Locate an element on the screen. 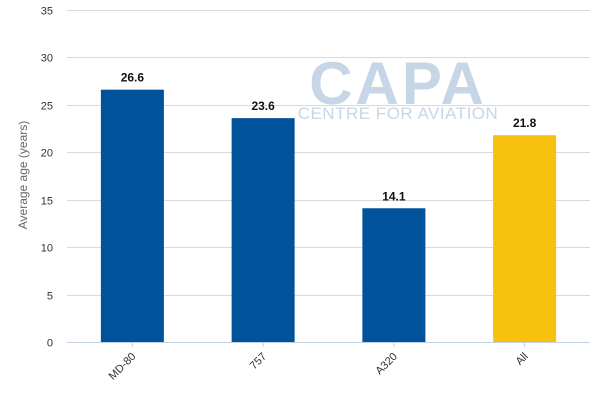  y-tick-label: 35 is located at coordinates (47, 12).